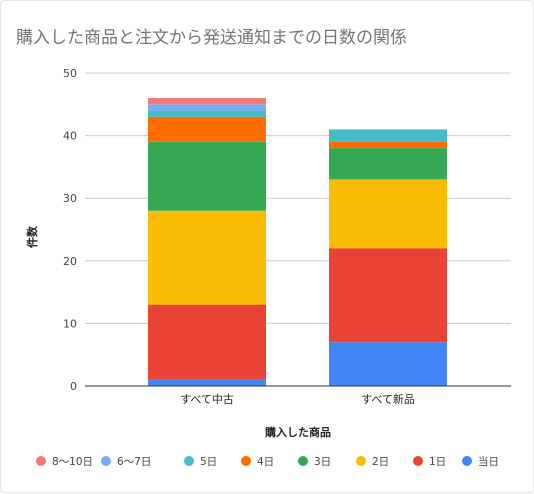 Image resolution: width=534 pixels, height=494 pixels. I want to click on legend-label: 5日, so click(208, 462).